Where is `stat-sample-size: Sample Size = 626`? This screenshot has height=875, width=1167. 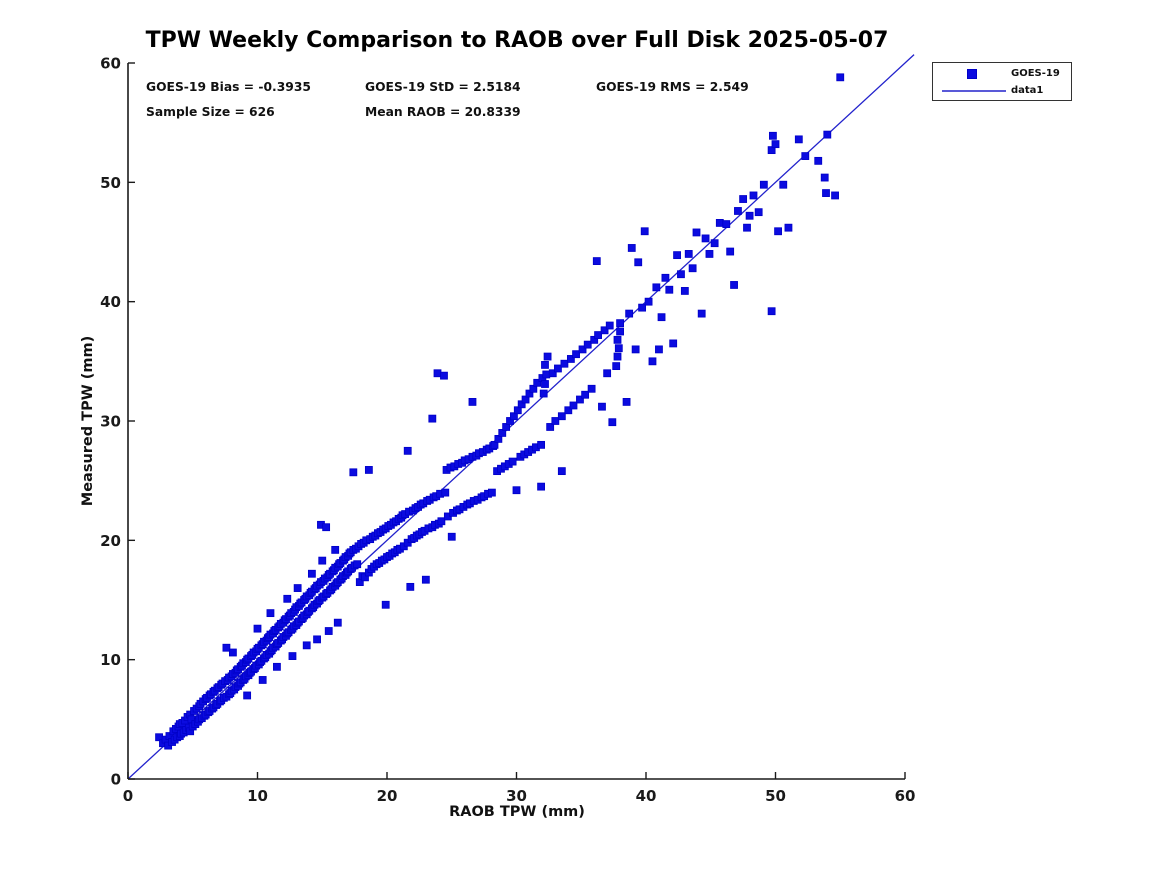
stat-sample-size: Sample Size = 626 is located at coordinates (210, 112).